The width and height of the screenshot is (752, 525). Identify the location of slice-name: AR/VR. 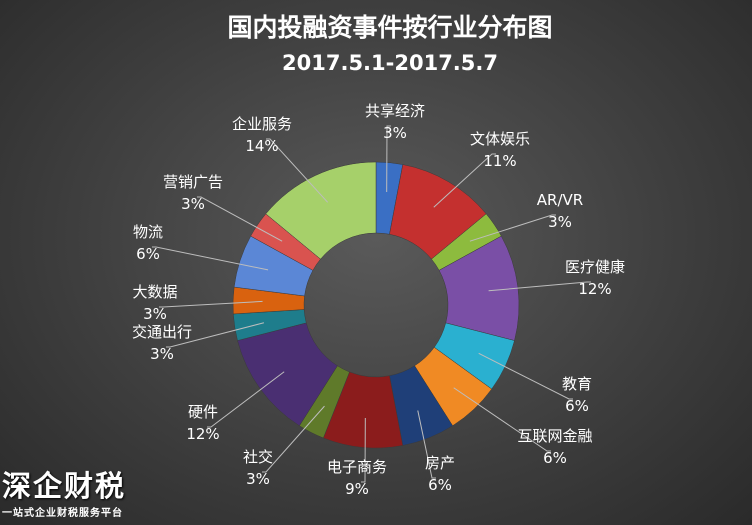
(560, 200).